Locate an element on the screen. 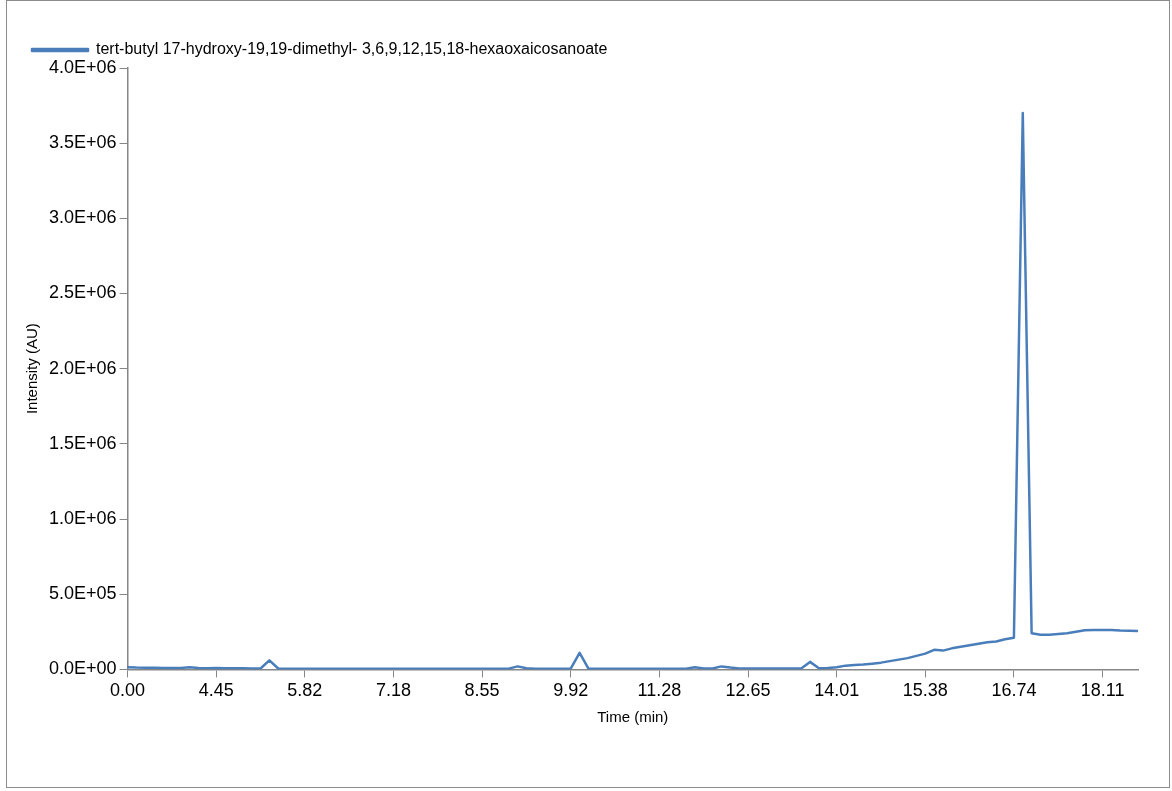 This screenshot has height=791, width=1172. y-tick-label: 2.5E+06 is located at coordinates (83, 292).